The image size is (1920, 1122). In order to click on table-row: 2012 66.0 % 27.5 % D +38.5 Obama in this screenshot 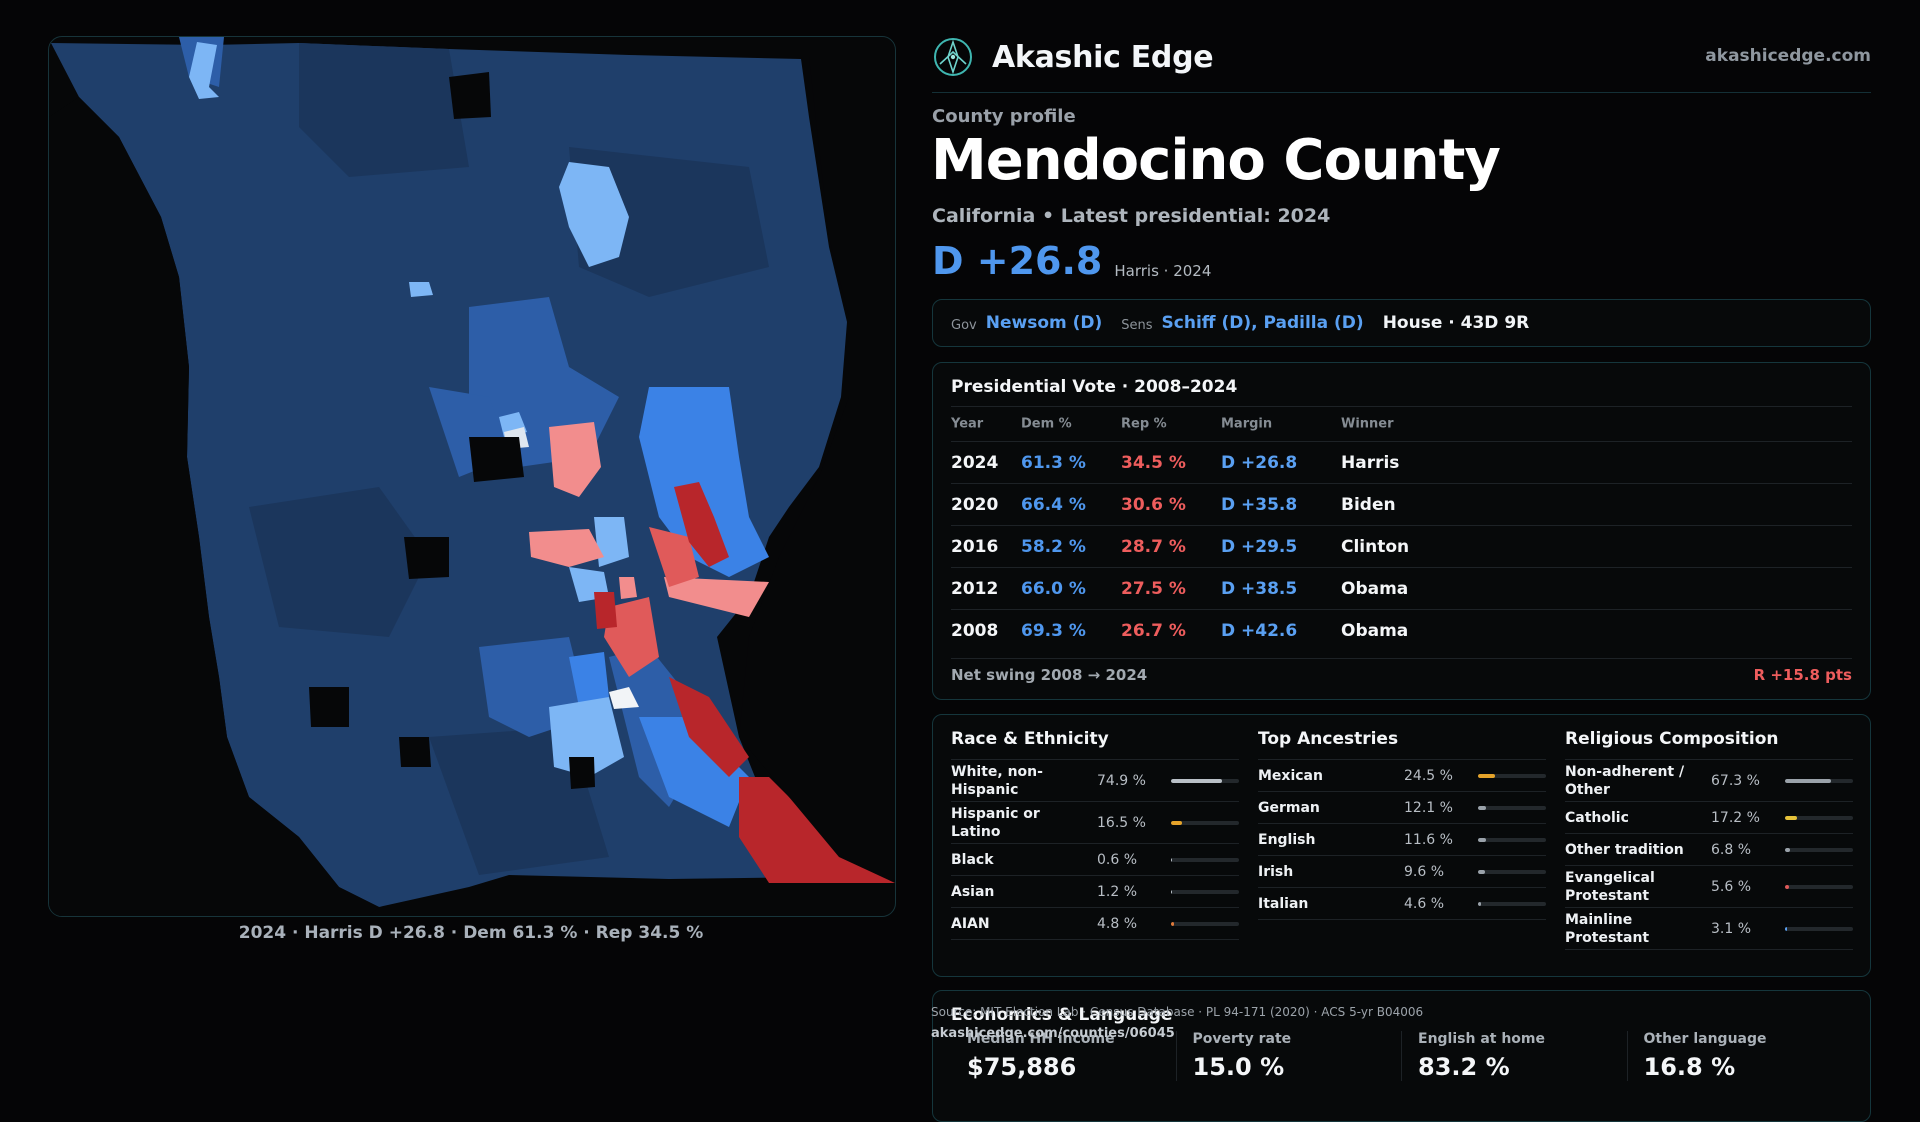, I will do `click(1401, 588)`.